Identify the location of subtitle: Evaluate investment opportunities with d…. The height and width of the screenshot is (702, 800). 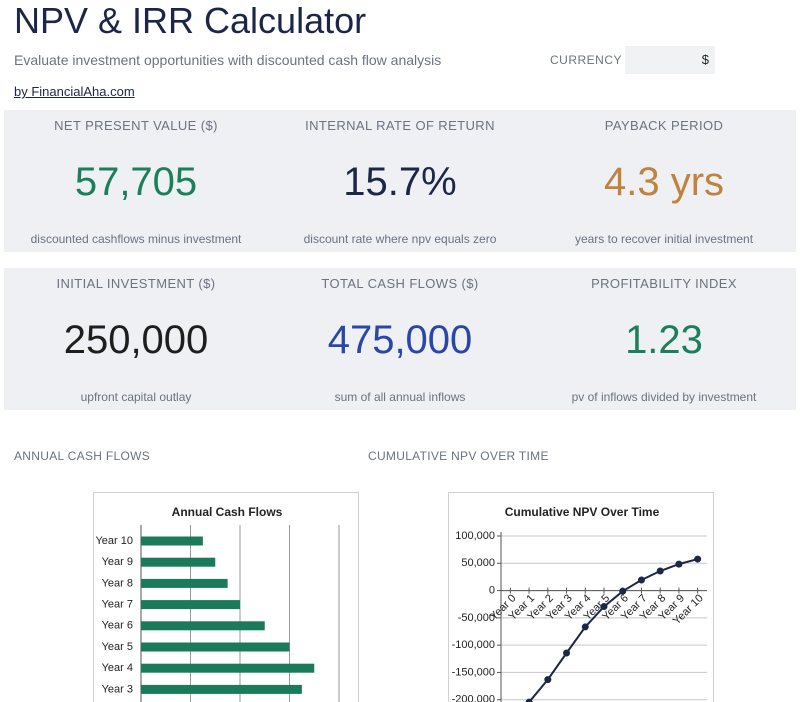
(228, 60).